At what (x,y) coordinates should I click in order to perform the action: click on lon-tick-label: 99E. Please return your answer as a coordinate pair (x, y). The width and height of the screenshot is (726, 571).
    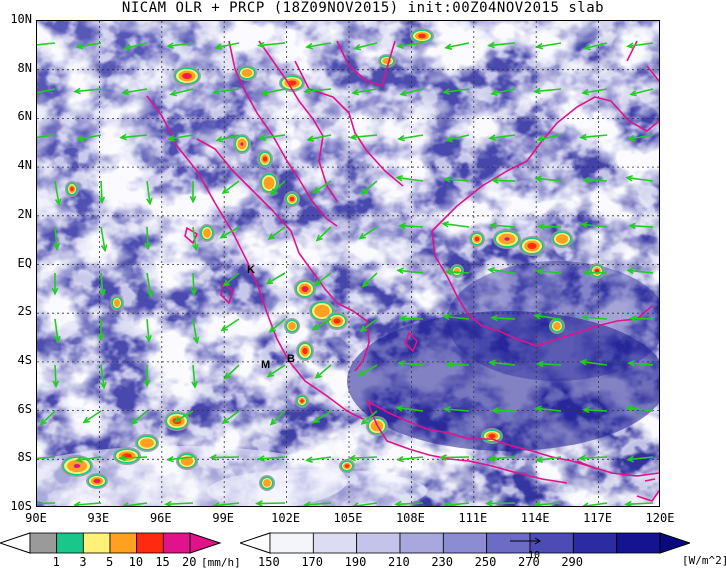
    Looking at the image, I should click on (223, 518).